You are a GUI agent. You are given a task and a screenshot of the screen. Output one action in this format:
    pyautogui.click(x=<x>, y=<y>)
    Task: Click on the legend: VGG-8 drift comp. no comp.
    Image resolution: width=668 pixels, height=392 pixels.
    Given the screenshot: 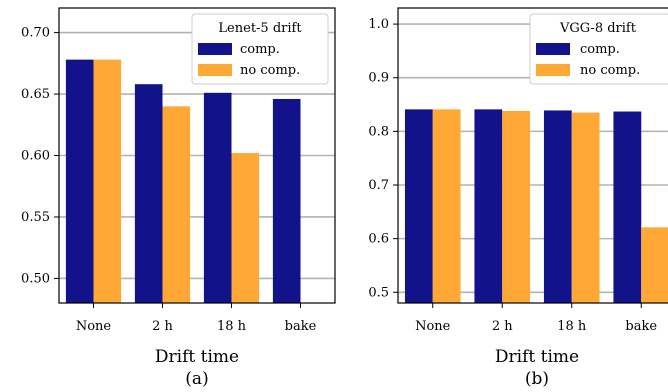 What is the action you would take?
    pyautogui.click(x=598, y=49)
    